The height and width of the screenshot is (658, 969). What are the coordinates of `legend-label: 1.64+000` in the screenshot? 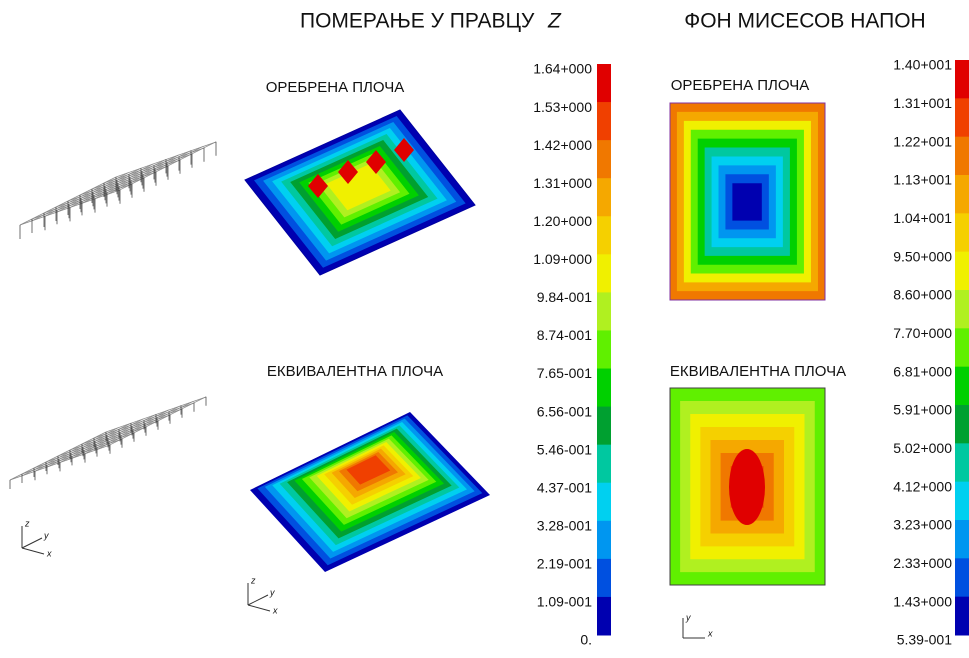 It's located at (562, 69).